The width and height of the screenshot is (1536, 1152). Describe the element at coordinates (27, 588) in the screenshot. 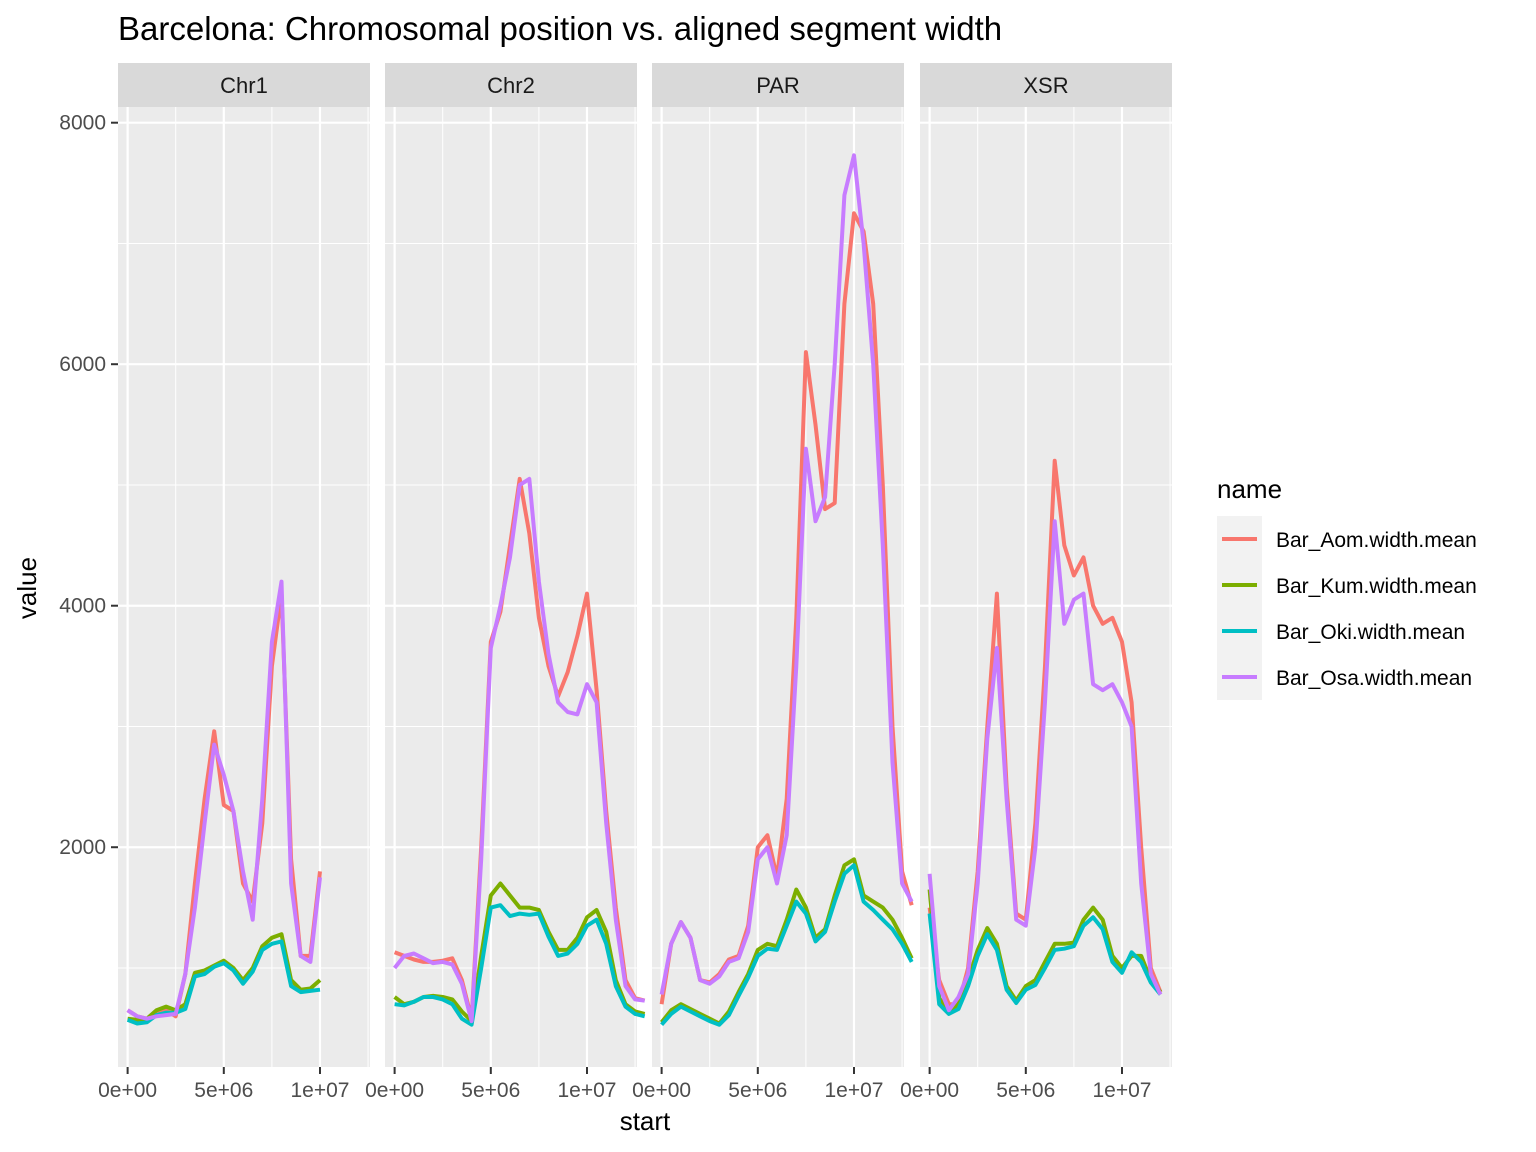

I see `y-axis-title: value` at that location.